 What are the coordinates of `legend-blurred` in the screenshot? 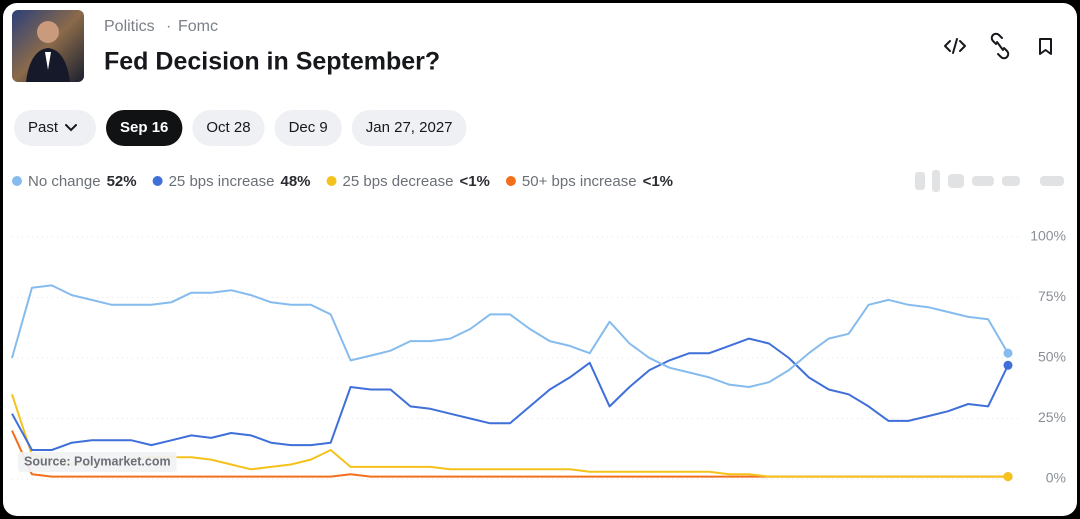 It's located at (989, 181).